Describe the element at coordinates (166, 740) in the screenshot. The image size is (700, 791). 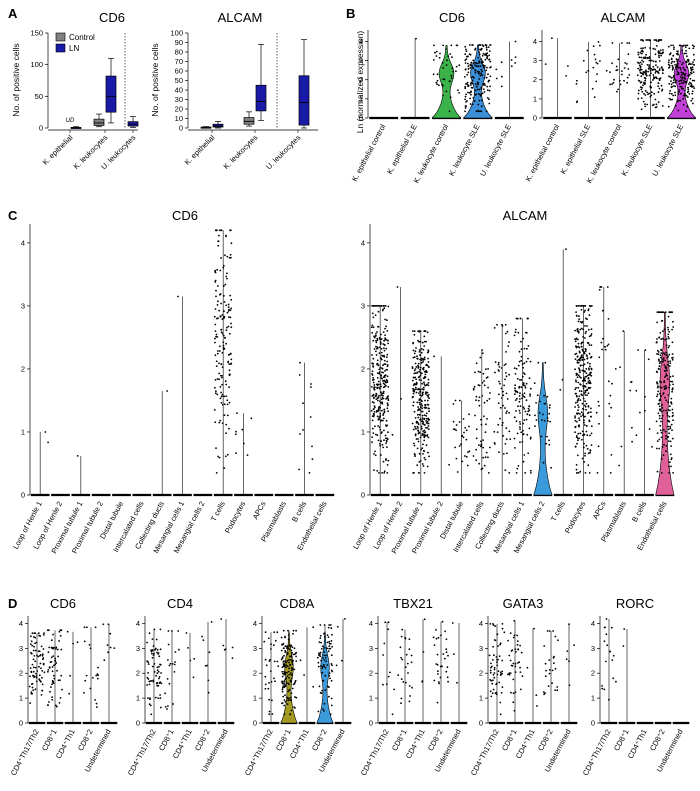
I see `panel-d-cd4-xtick-label: CD8⁺1` at that location.